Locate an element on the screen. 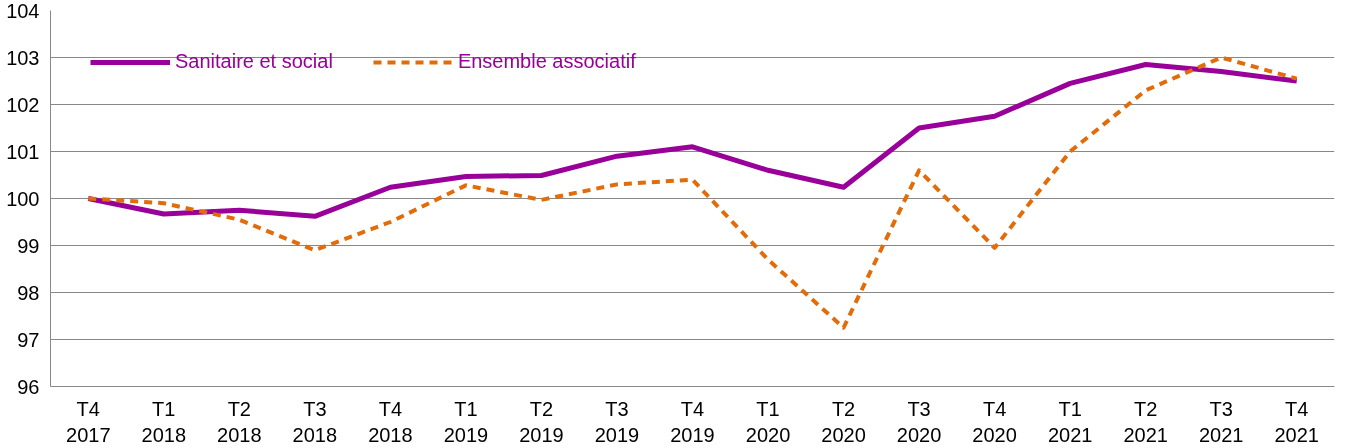  x-tick-label: T4 2018 is located at coordinates (390, 421).